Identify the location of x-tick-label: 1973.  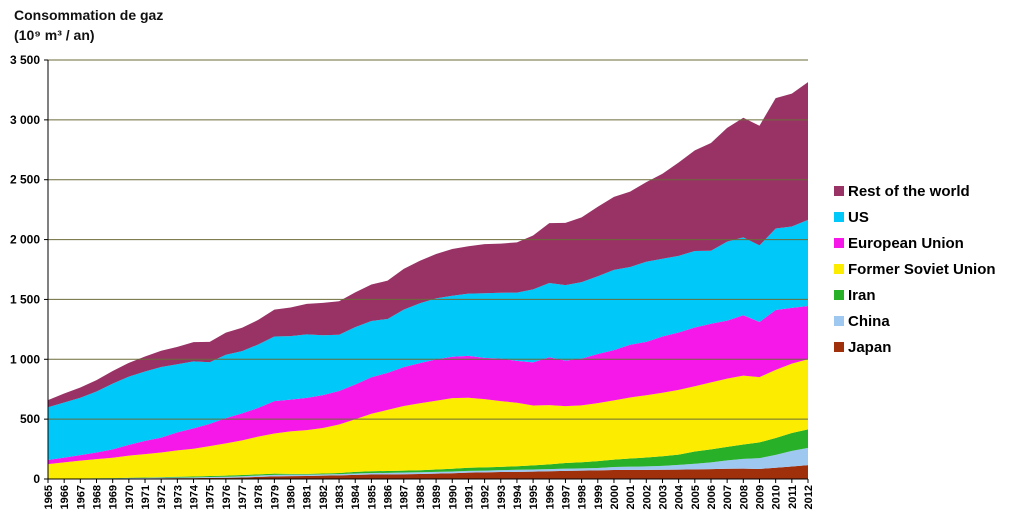
(178, 497).